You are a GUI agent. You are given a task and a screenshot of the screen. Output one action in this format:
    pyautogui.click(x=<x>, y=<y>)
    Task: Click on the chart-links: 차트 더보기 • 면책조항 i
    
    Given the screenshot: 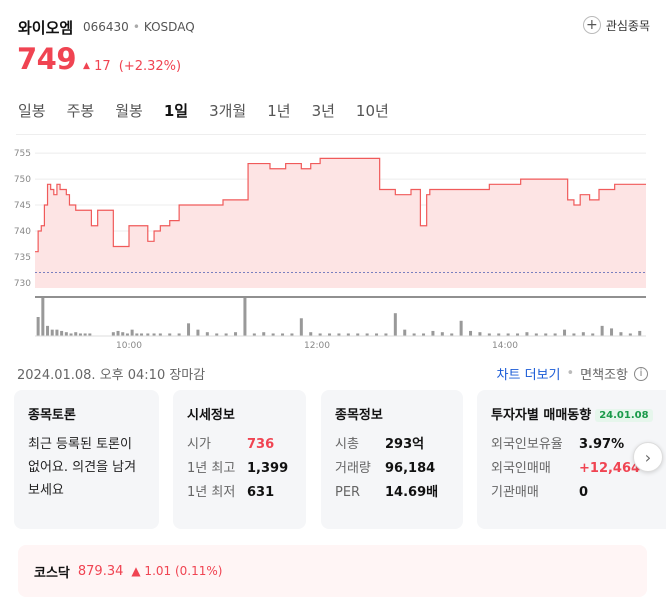 What is the action you would take?
    pyautogui.click(x=572, y=373)
    